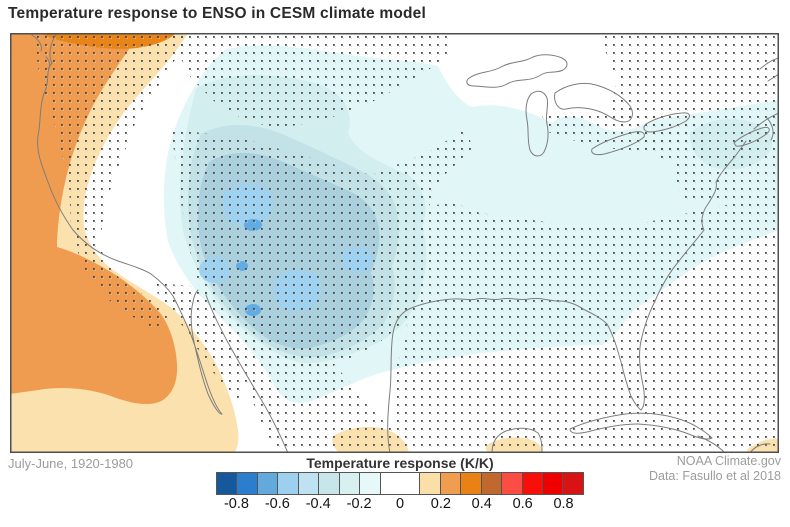  What do you see at coordinates (440, 504) in the screenshot?
I see `colorbar-tick-label: 0.2` at bounding box center [440, 504].